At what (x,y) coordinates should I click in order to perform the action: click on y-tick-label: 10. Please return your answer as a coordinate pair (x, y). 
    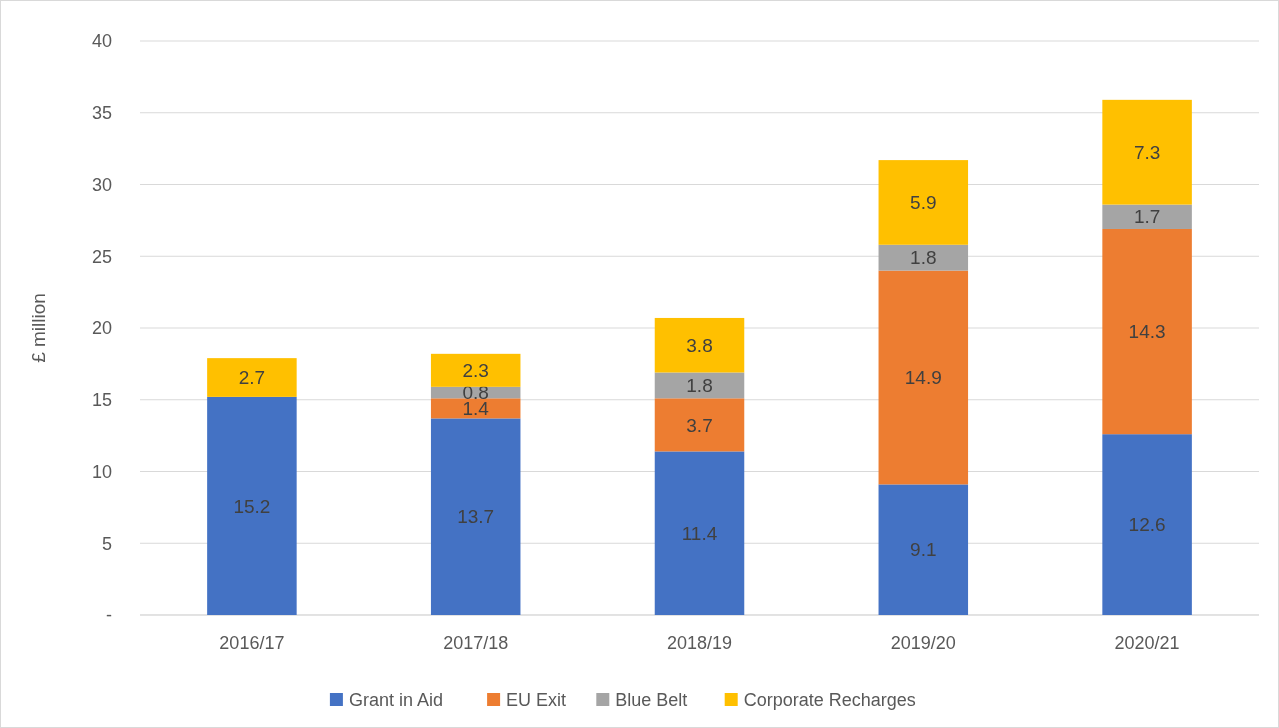
    Looking at the image, I should click on (101, 471).